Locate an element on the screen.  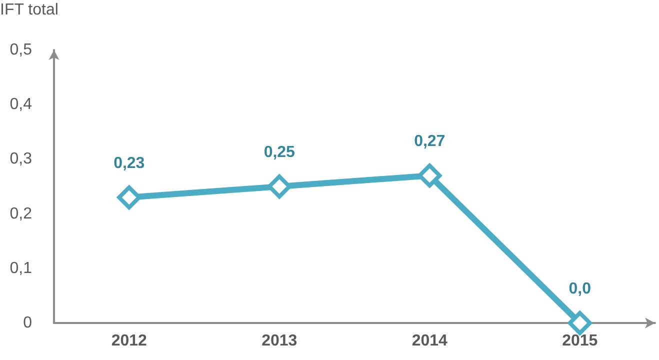
y-tick-label: 0,5 is located at coordinates (21, 50).